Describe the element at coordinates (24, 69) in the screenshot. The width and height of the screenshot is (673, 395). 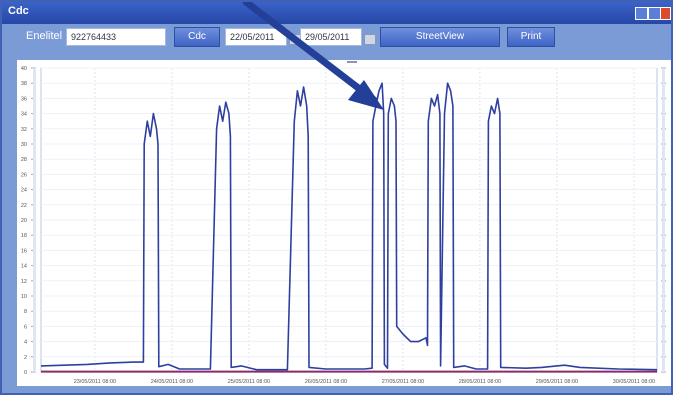
I see `y-tick-label: 40` at that location.